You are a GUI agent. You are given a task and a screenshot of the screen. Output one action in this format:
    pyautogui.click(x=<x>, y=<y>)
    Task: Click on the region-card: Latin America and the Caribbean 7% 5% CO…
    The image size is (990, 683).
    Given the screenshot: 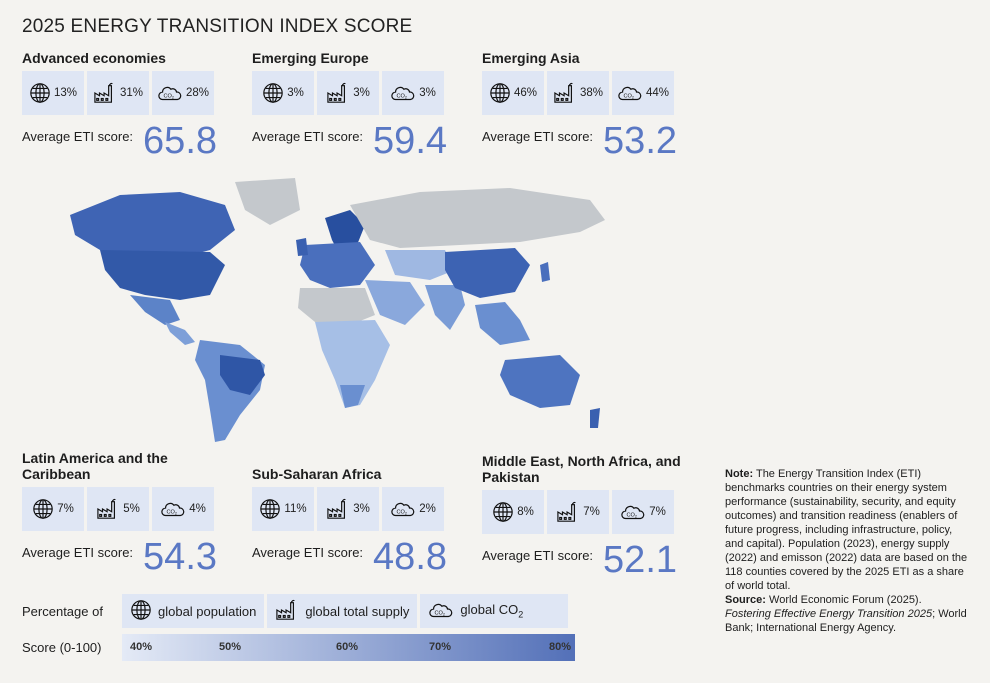 What is the action you would take?
    pyautogui.click(x=127, y=513)
    